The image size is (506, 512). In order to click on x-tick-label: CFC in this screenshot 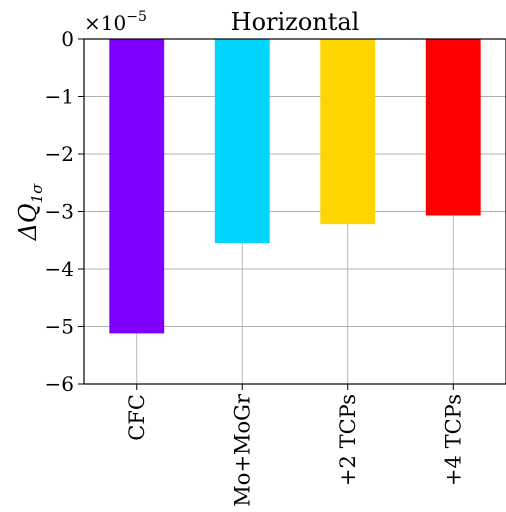, I will do `click(137, 417)`.